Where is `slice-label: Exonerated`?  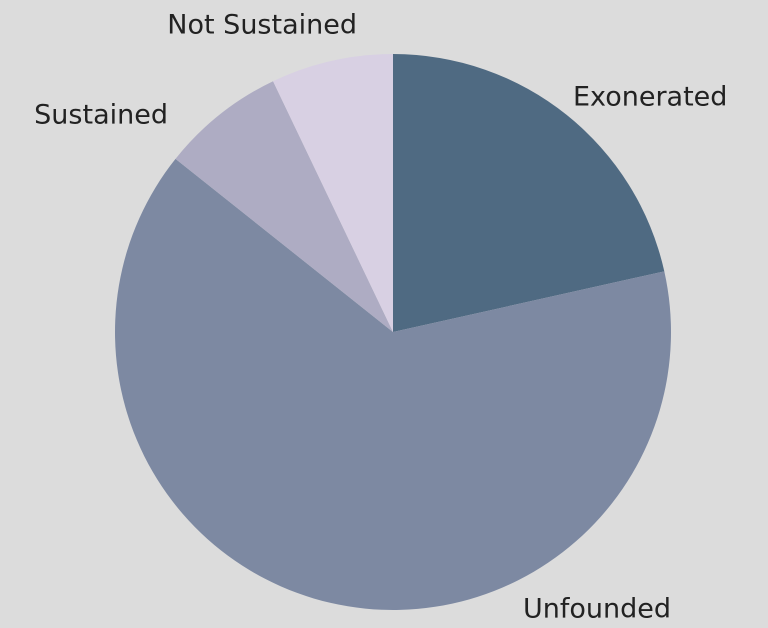
slice-label: Exonerated is located at coordinates (650, 97).